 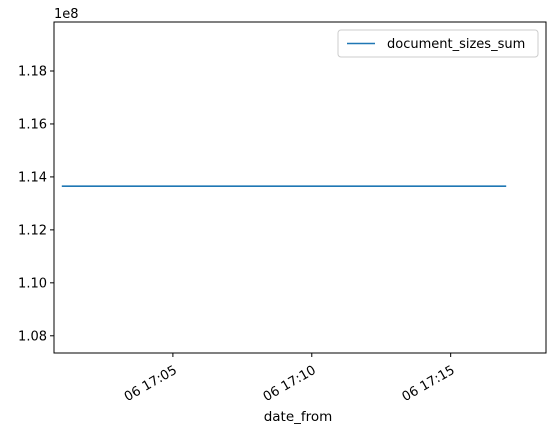 I want to click on y-tick-label: 1.10, so click(x=32, y=283).